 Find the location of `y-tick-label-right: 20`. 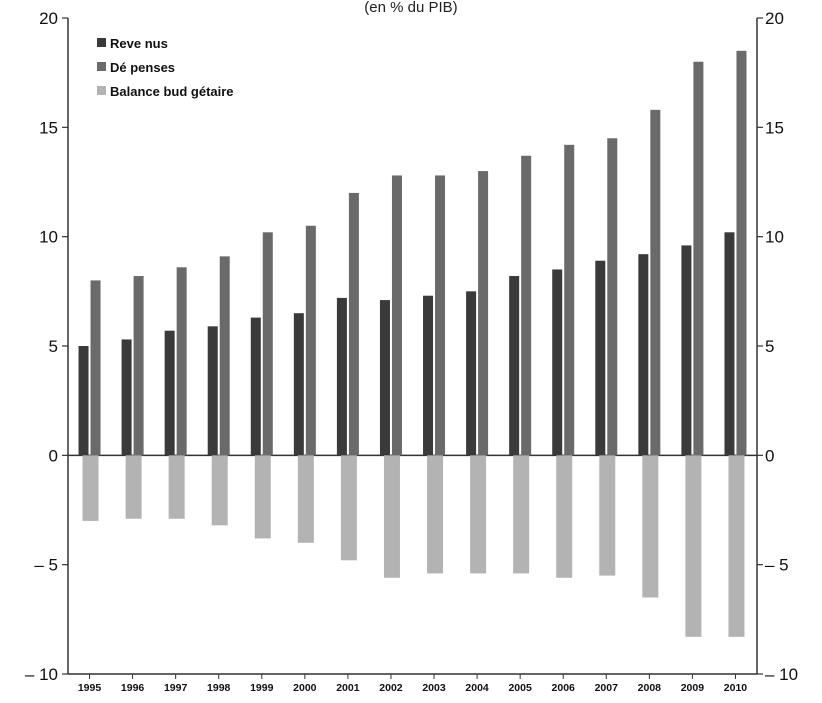

y-tick-label-right: 20 is located at coordinates (774, 18).